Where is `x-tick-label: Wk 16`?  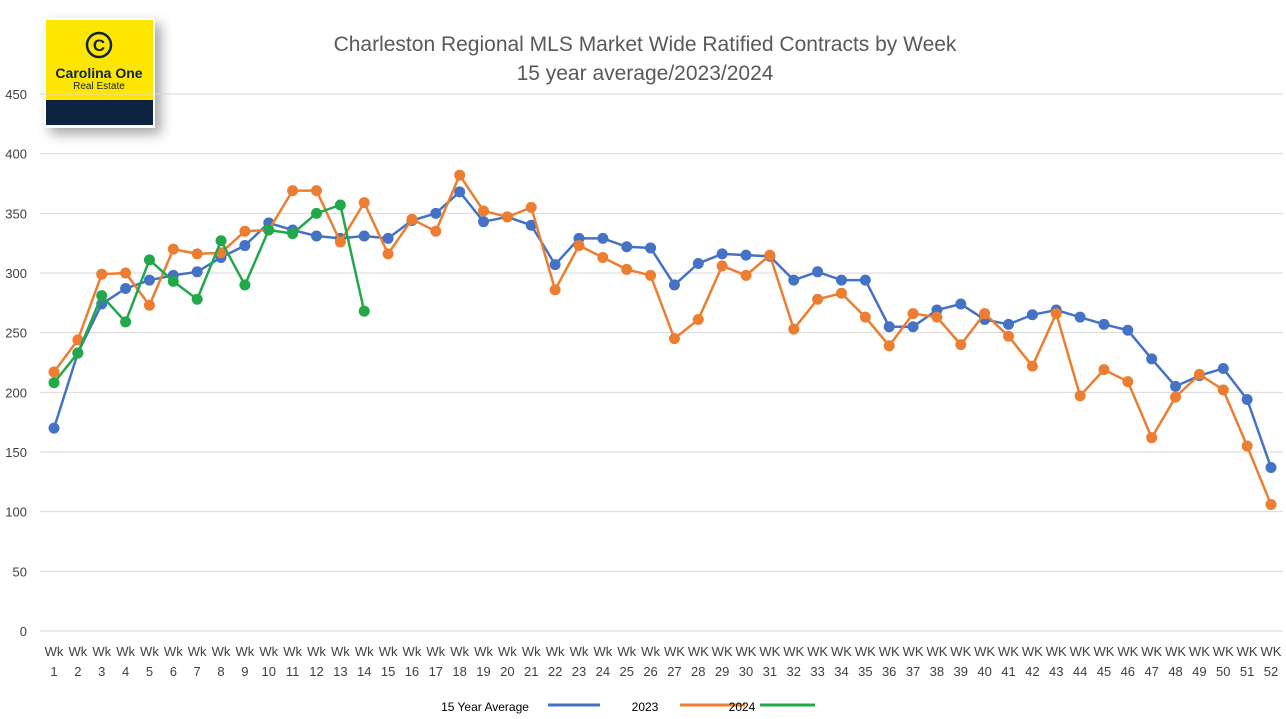 x-tick-label: Wk 16 is located at coordinates (412, 661).